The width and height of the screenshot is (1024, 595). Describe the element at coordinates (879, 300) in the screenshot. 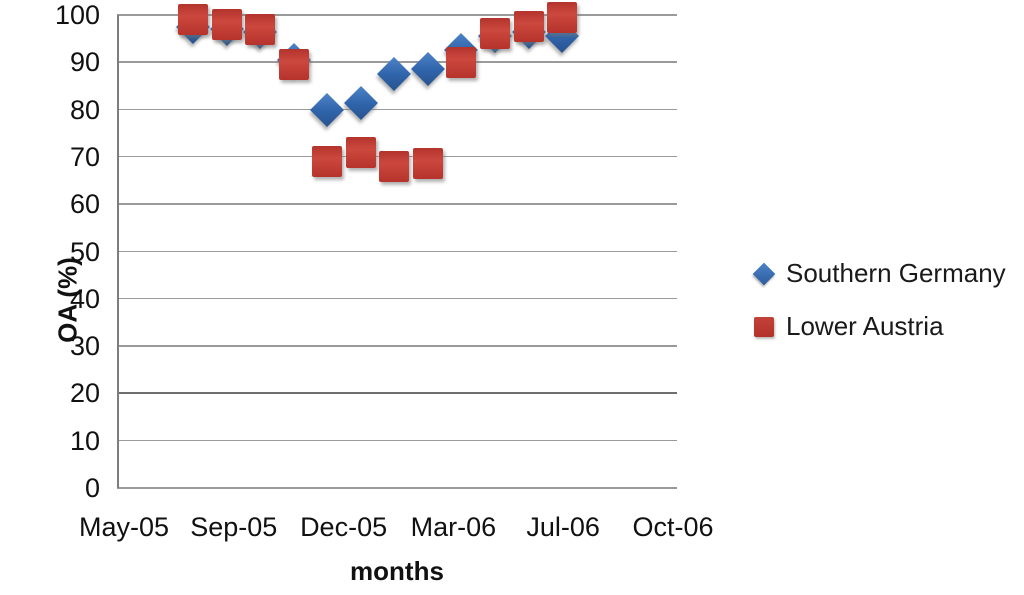

I see `legend: Southern Germany Lower Austria` at that location.